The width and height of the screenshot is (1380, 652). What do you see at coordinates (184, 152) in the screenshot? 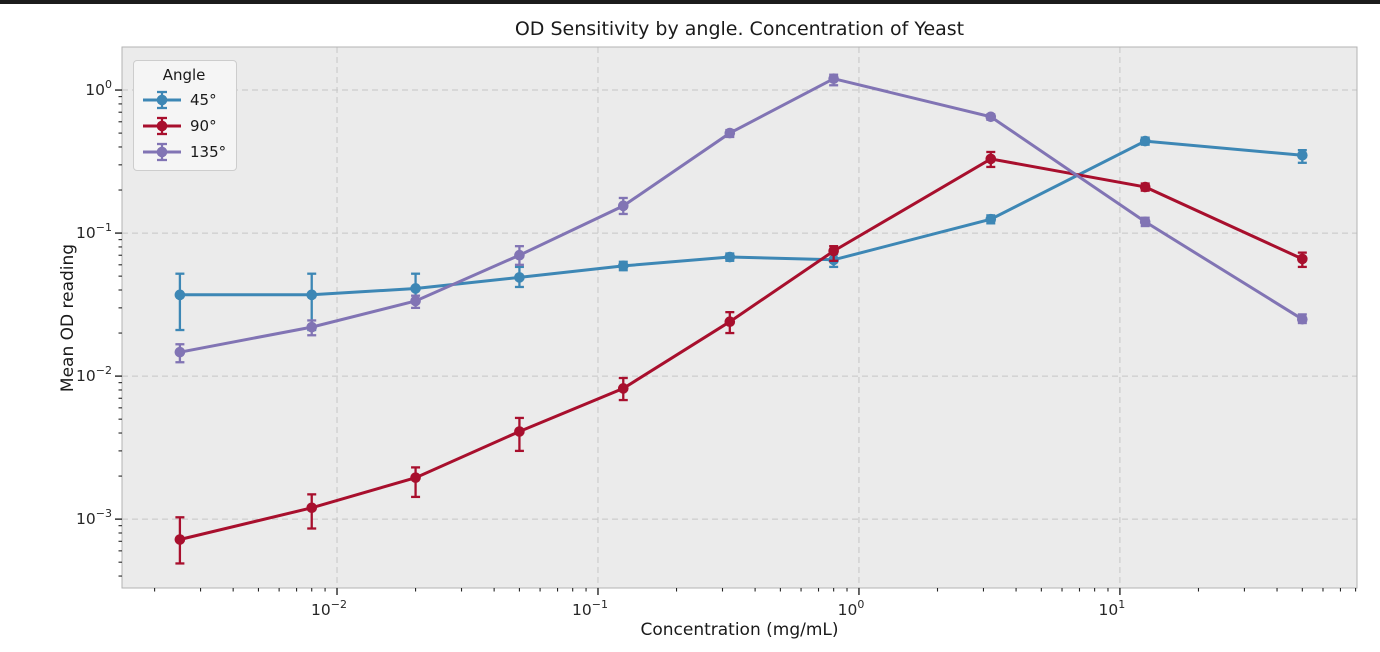
I see `legend-entry: 135°` at bounding box center [184, 152].